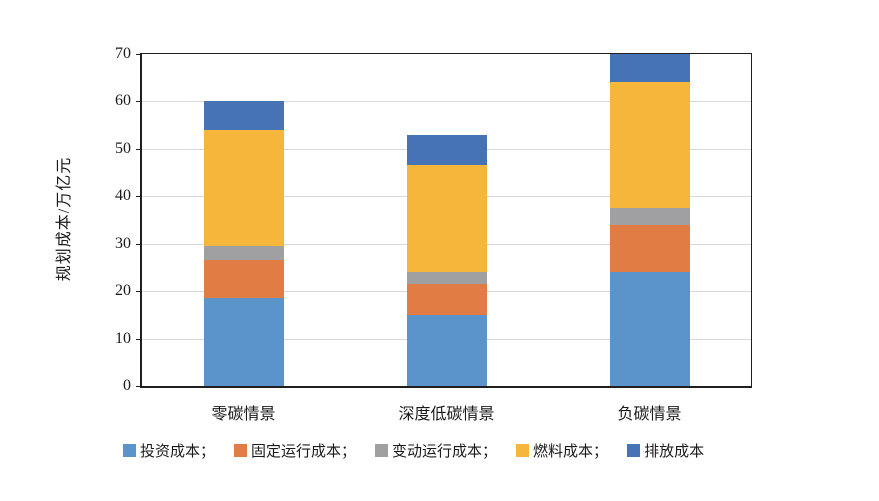 The width and height of the screenshot is (879, 501). What do you see at coordinates (123, 291) in the screenshot?
I see `y-tick-label-20: 20` at bounding box center [123, 291].